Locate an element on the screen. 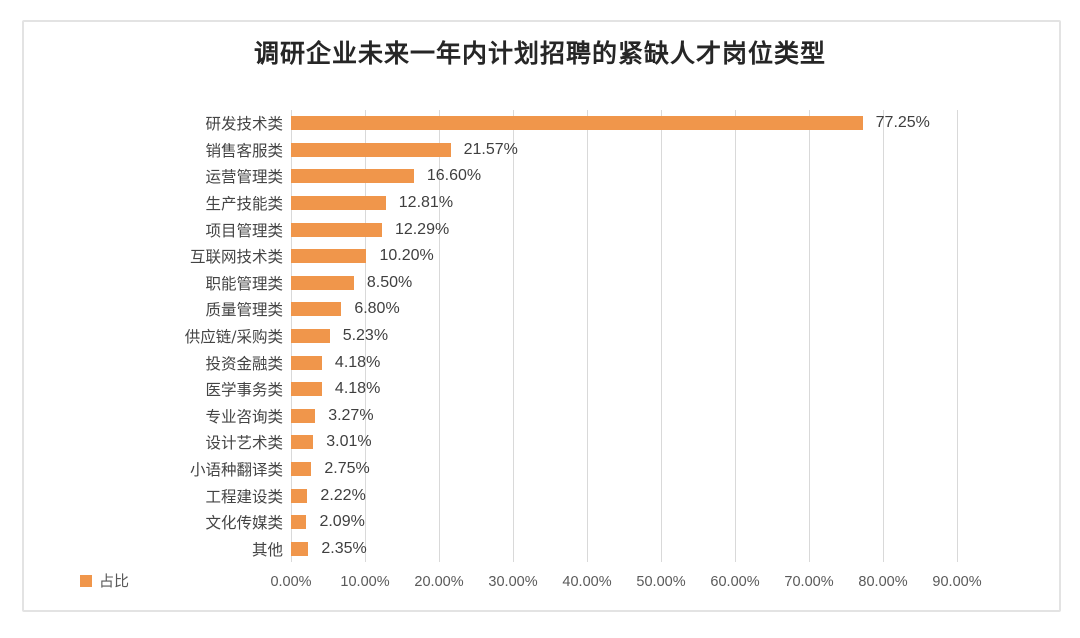 Image resolution: width=1080 pixels, height=638 pixels. category-label: 其他 is located at coordinates (267, 549).